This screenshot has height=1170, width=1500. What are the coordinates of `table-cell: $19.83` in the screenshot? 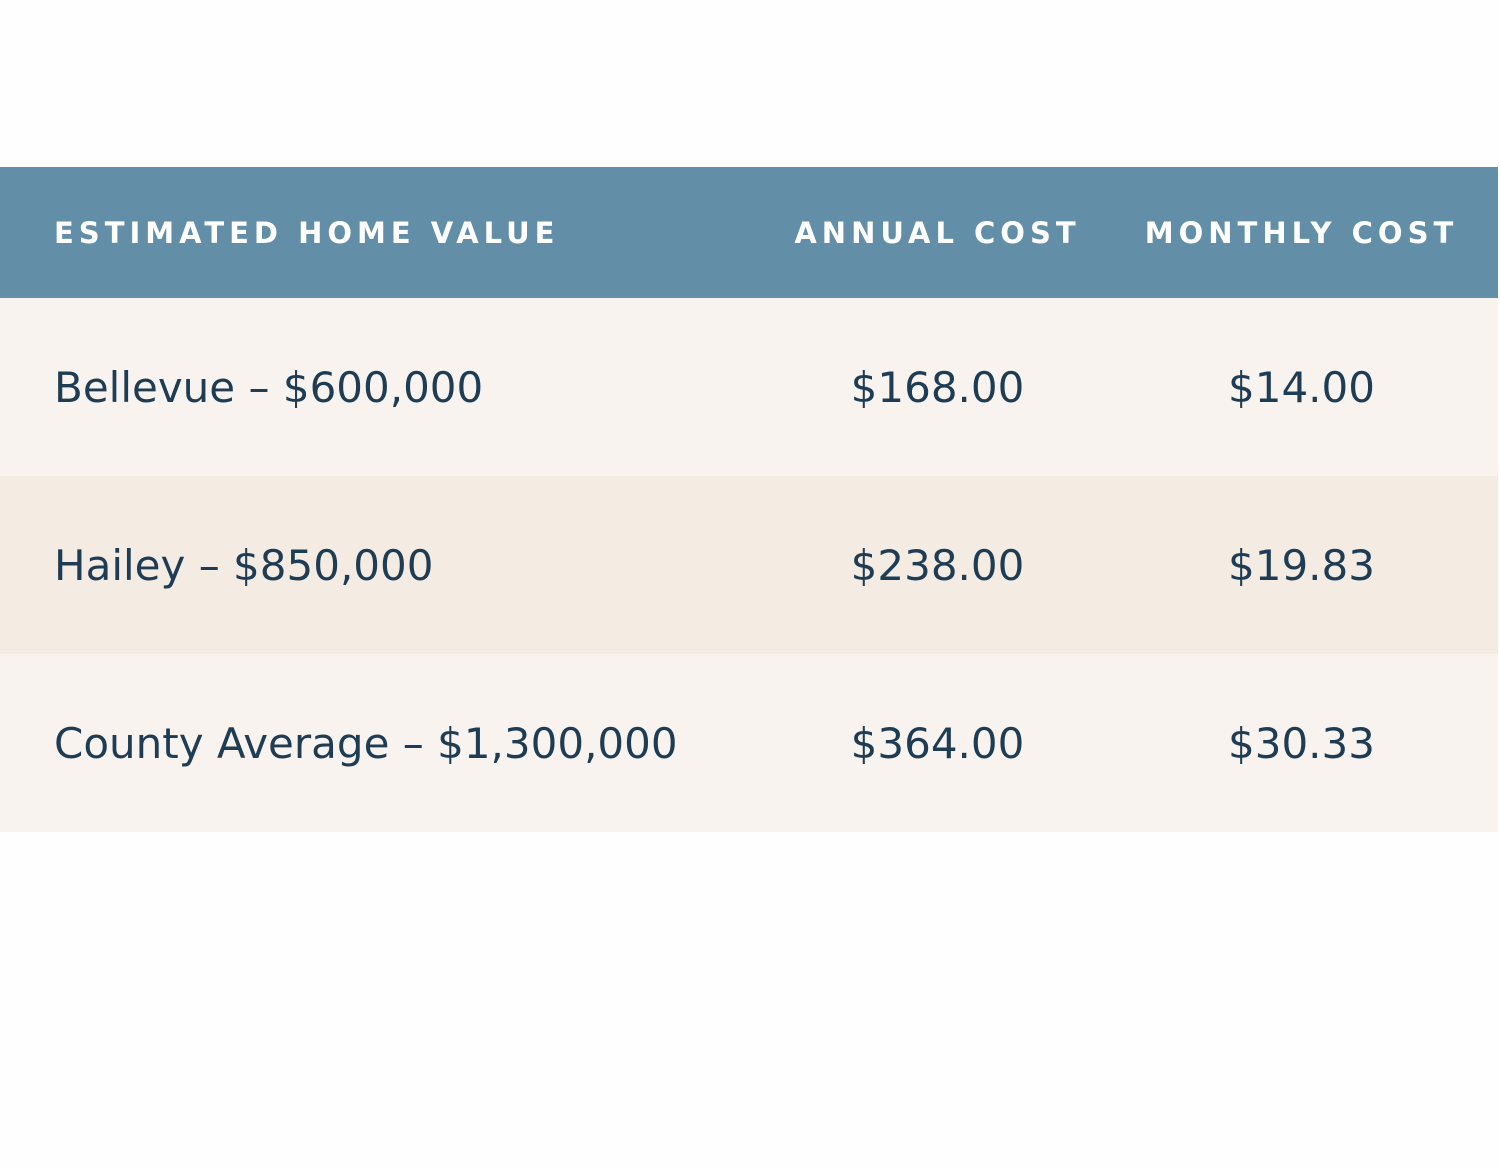 It's located at (1301, 565).